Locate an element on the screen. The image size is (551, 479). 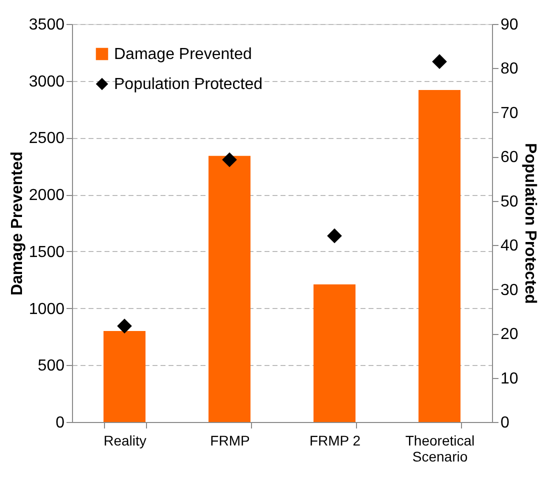
y2-tick-label: 50 is located at coordinates (509, 201).